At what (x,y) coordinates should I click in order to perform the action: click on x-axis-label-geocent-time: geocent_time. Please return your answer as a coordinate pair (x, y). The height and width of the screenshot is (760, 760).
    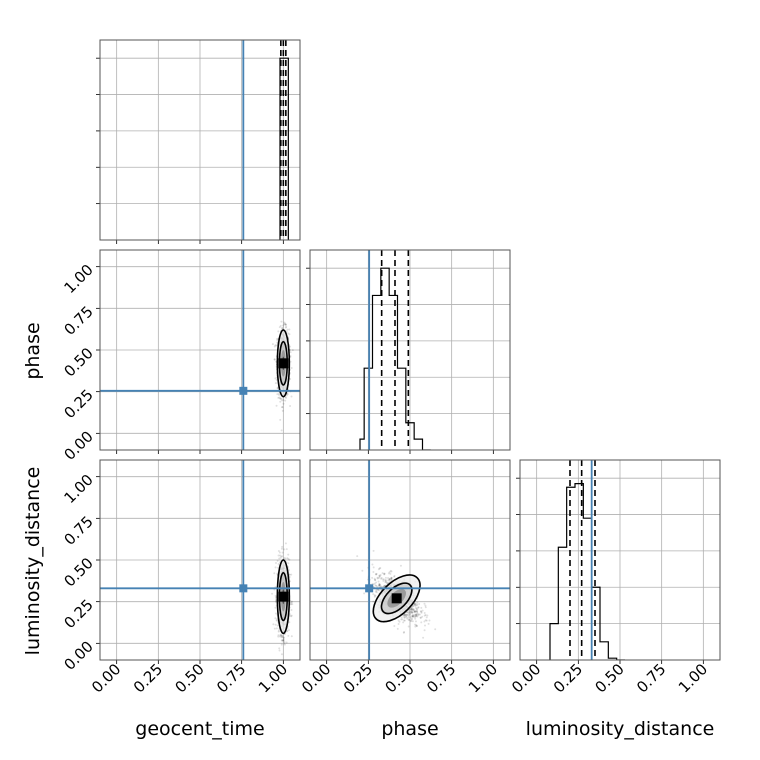
    Looking at the image, I should click on (199, 729).